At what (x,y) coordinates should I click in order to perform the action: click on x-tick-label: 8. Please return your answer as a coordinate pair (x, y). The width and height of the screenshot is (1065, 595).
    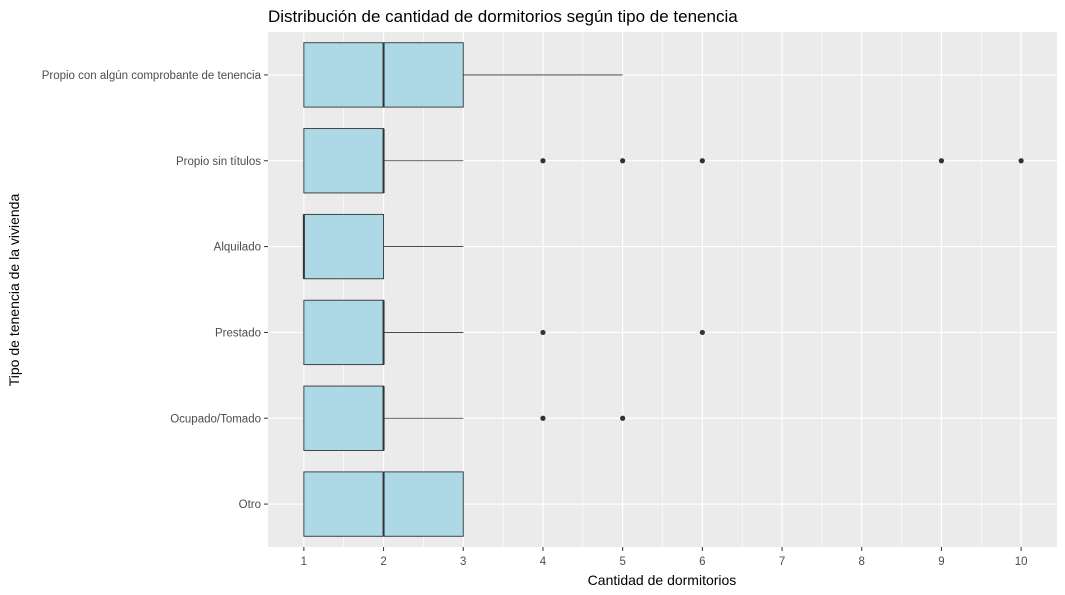
    Looking at the image, I should click on (862, 562).